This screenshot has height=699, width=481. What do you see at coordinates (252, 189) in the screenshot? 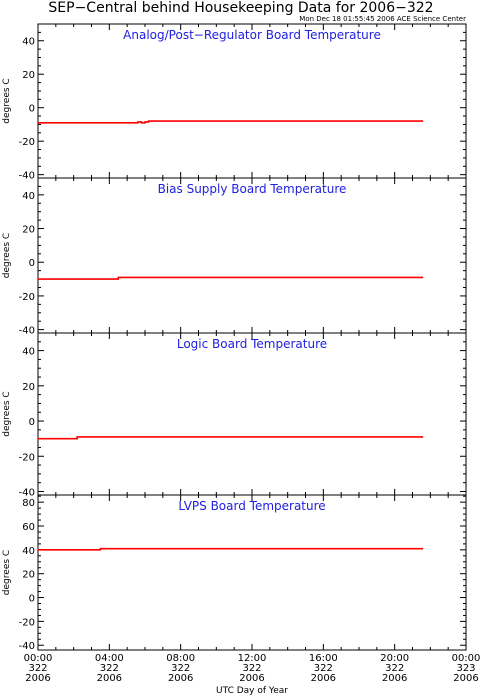
I see `panel-title: Bias Supply Board Temperature` at bounding box center [252, 189].